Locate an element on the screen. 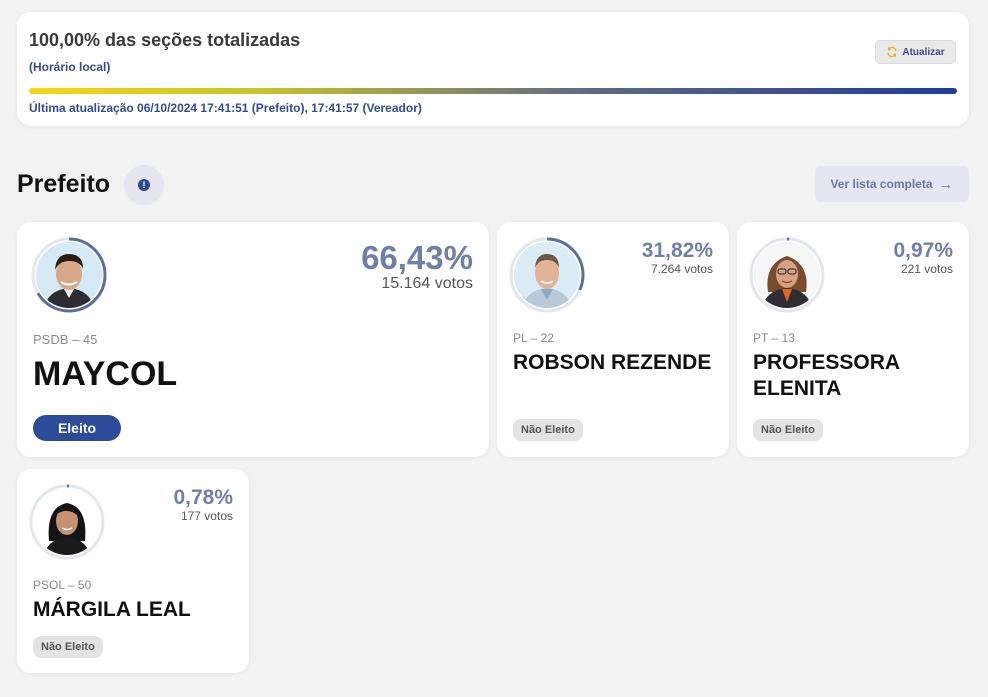  candidate-party: PSOL – 50 is located at coordinates (62, 585).